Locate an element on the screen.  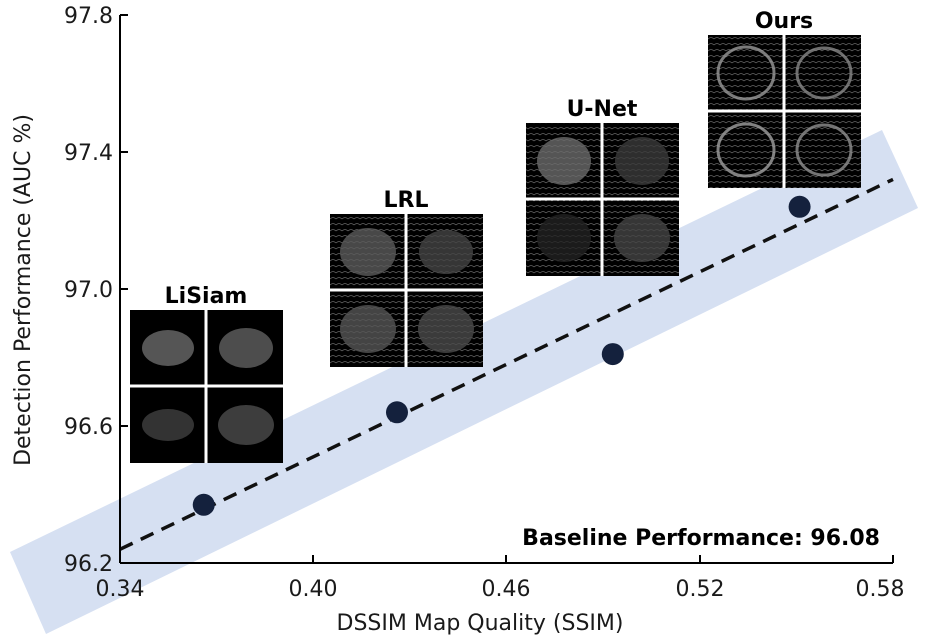
y-axis-title: Detection Performance (AUC %) is located at coordinates (23, 290).